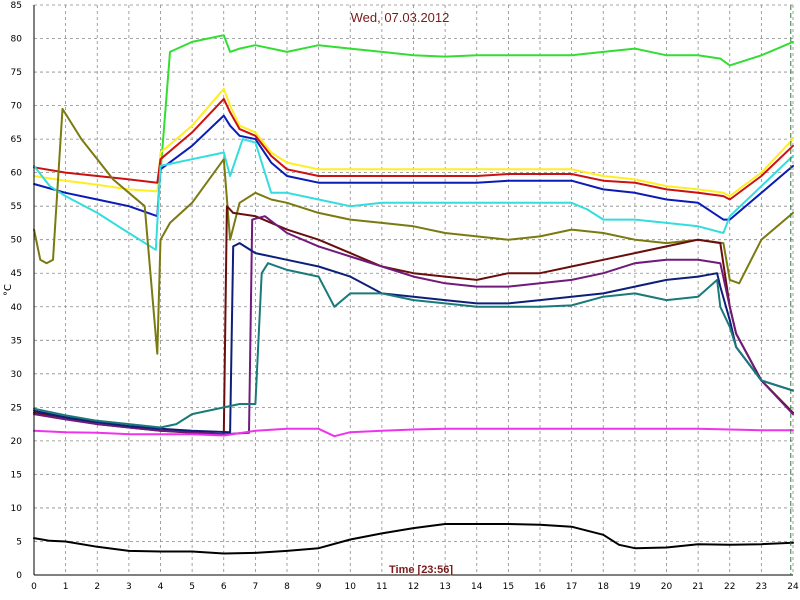 The height and width of the screenshot is (600, 800). Describe the element at coordinates (421, 570) in the screenshot. I see `x-axis-label: Time [23:56]` at that location.